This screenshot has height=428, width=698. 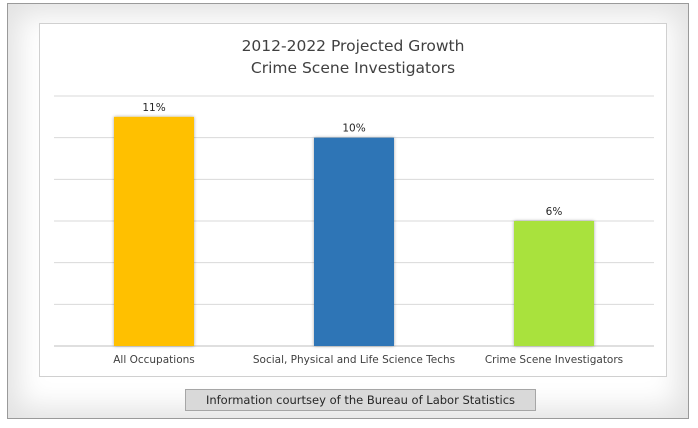 What do you see at coordinates (354, 360) in the screenshot?
I see `category-label-2: Social, Physical and Life Science Techs` at bounding box center [354, 360].